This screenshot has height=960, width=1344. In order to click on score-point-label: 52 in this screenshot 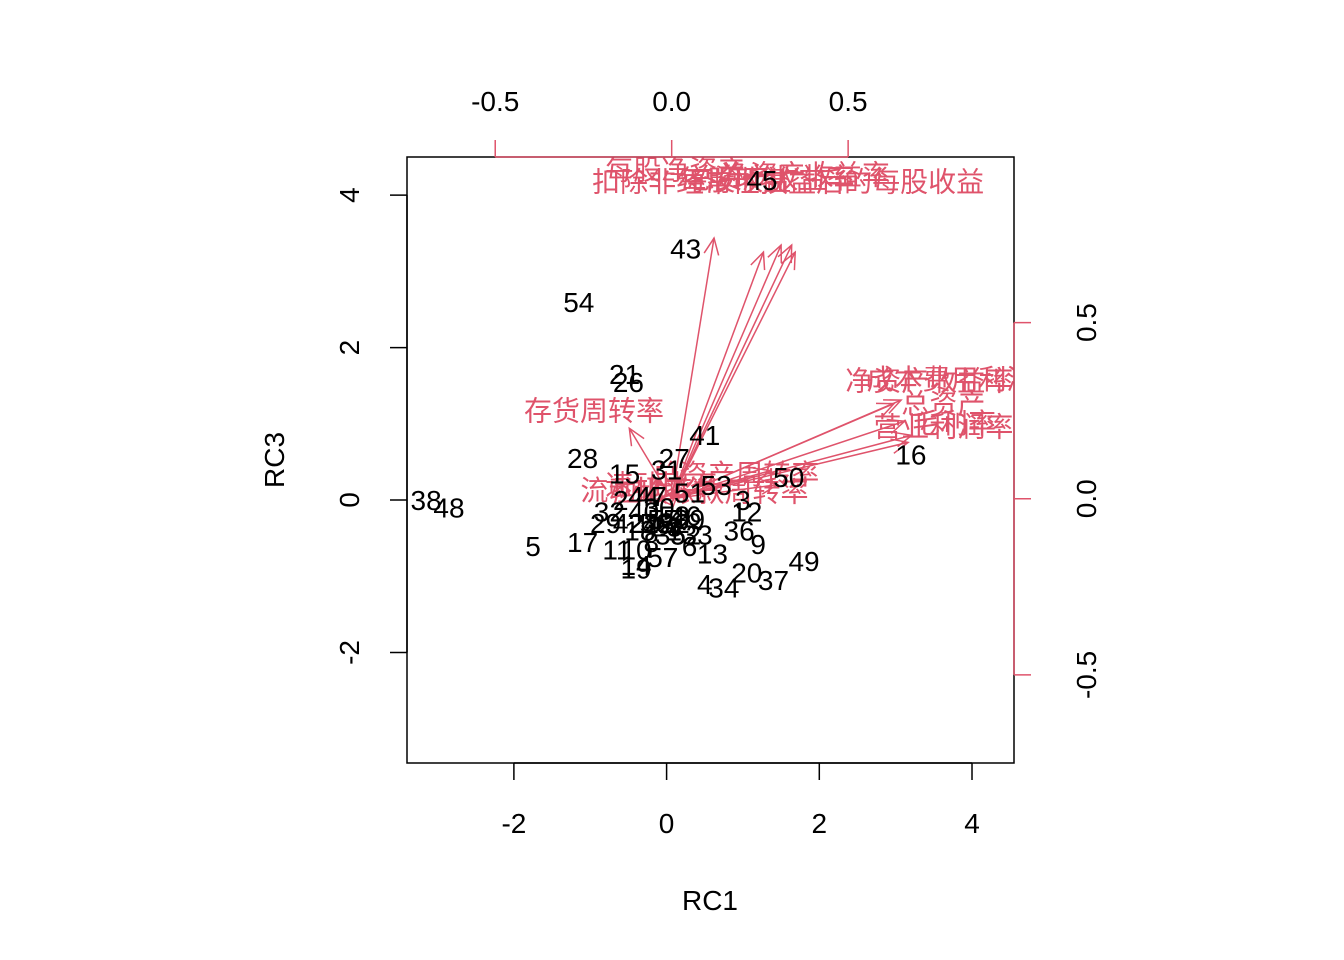, I will do `click(685, 534)`.